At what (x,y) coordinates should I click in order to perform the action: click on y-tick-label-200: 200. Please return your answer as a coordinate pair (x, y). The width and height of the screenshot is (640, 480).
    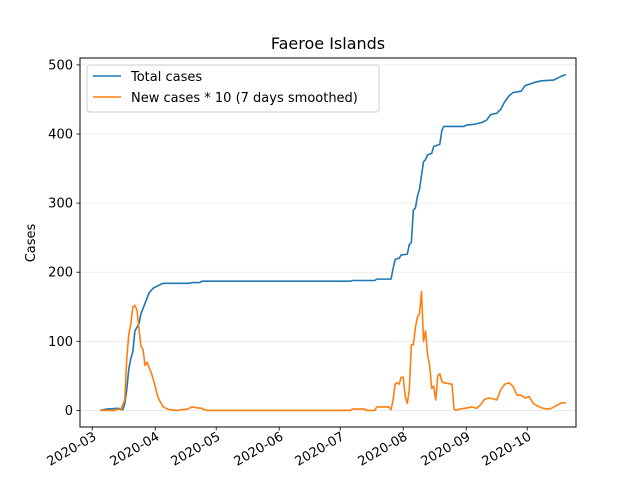
    Looking at the image, I should click on (60, 273).